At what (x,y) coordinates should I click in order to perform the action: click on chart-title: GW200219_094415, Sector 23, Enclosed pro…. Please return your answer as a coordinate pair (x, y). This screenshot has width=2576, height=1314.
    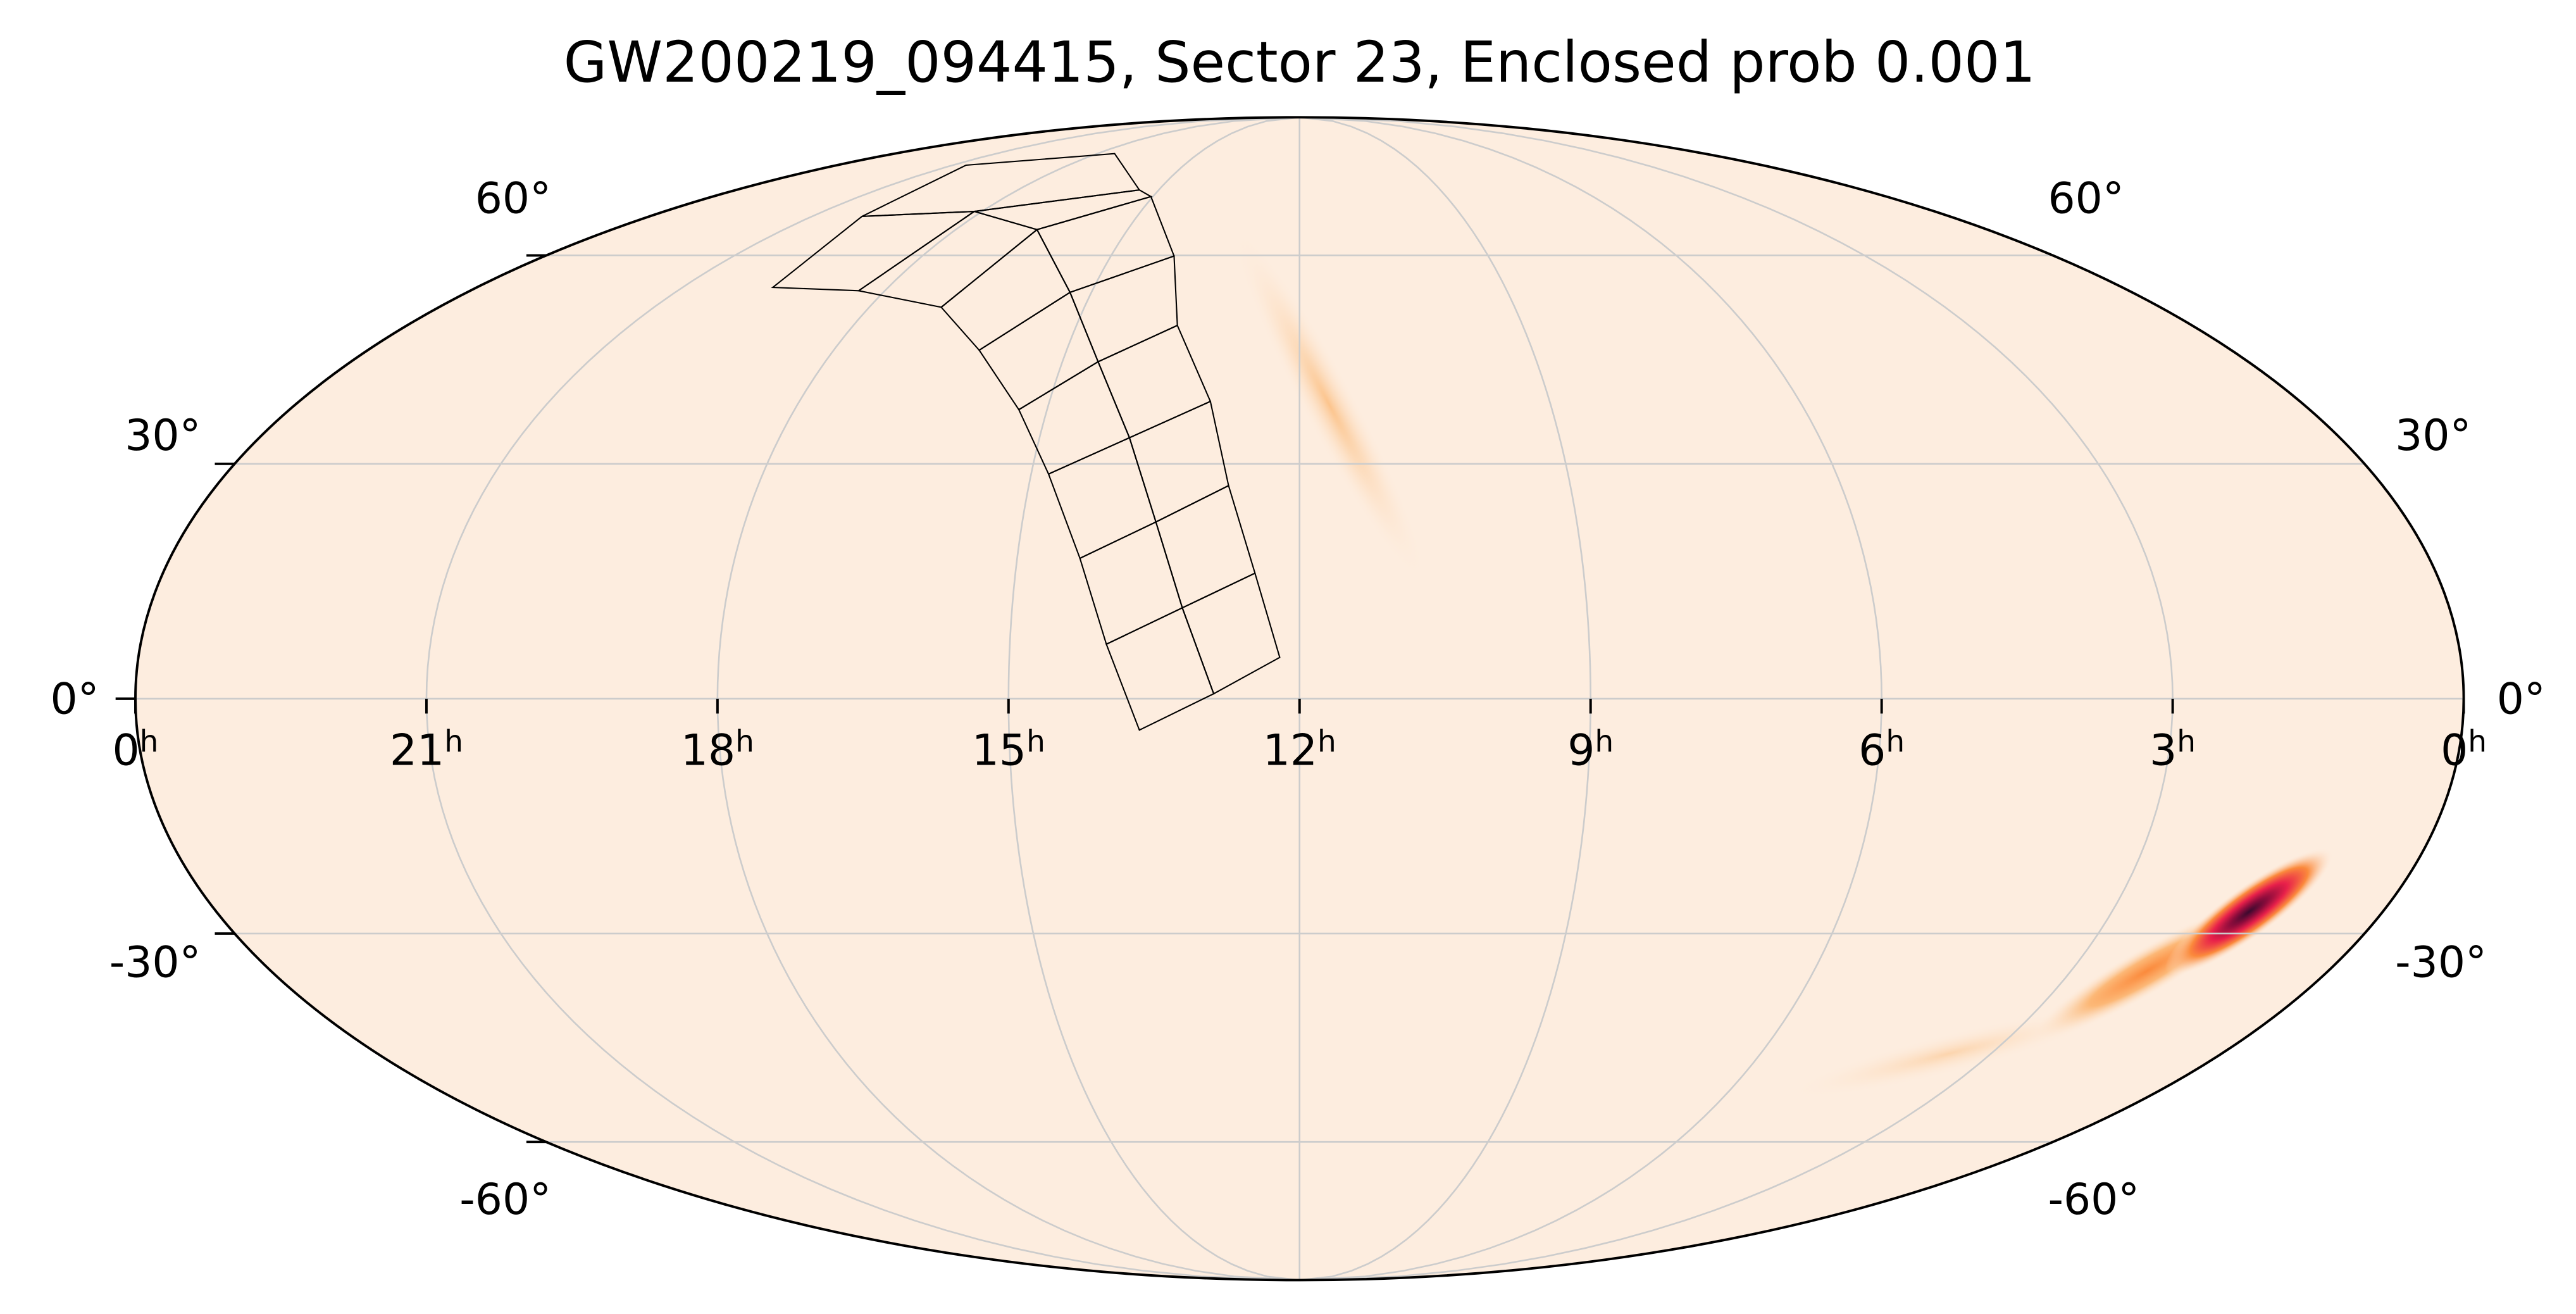
    Looking at the image, I should click on (1300, 62).